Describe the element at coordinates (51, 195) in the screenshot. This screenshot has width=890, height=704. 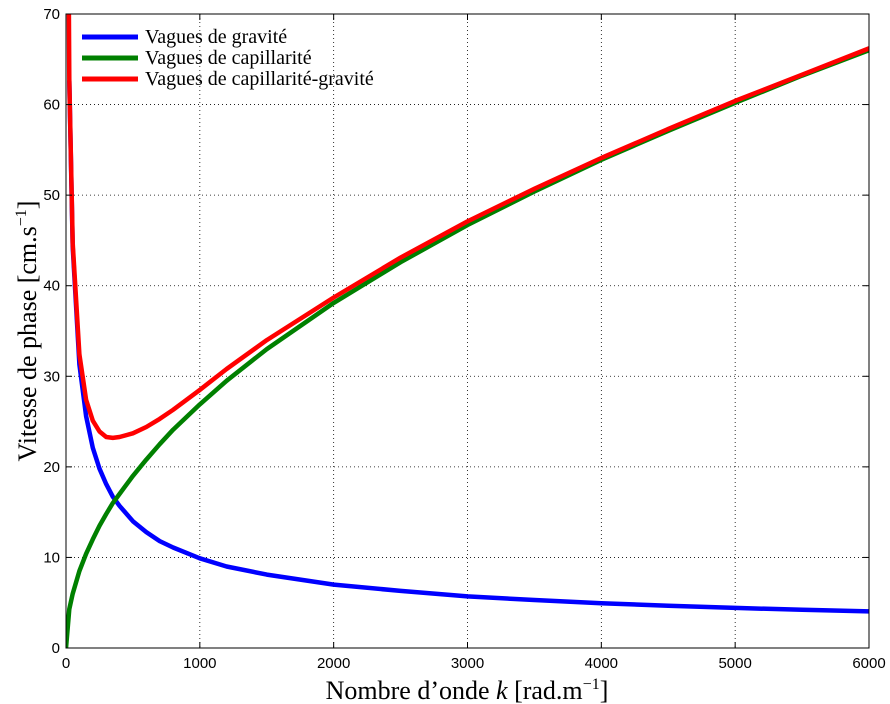
I see `y-tick-label: 50` at that location.